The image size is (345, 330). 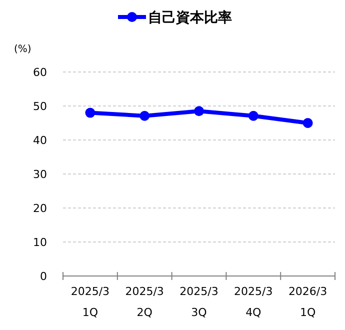 What do you see at coordinates (40, 72) in the screenshot?
I see `y-tick-label: 60` at bounding box center [40, 72].